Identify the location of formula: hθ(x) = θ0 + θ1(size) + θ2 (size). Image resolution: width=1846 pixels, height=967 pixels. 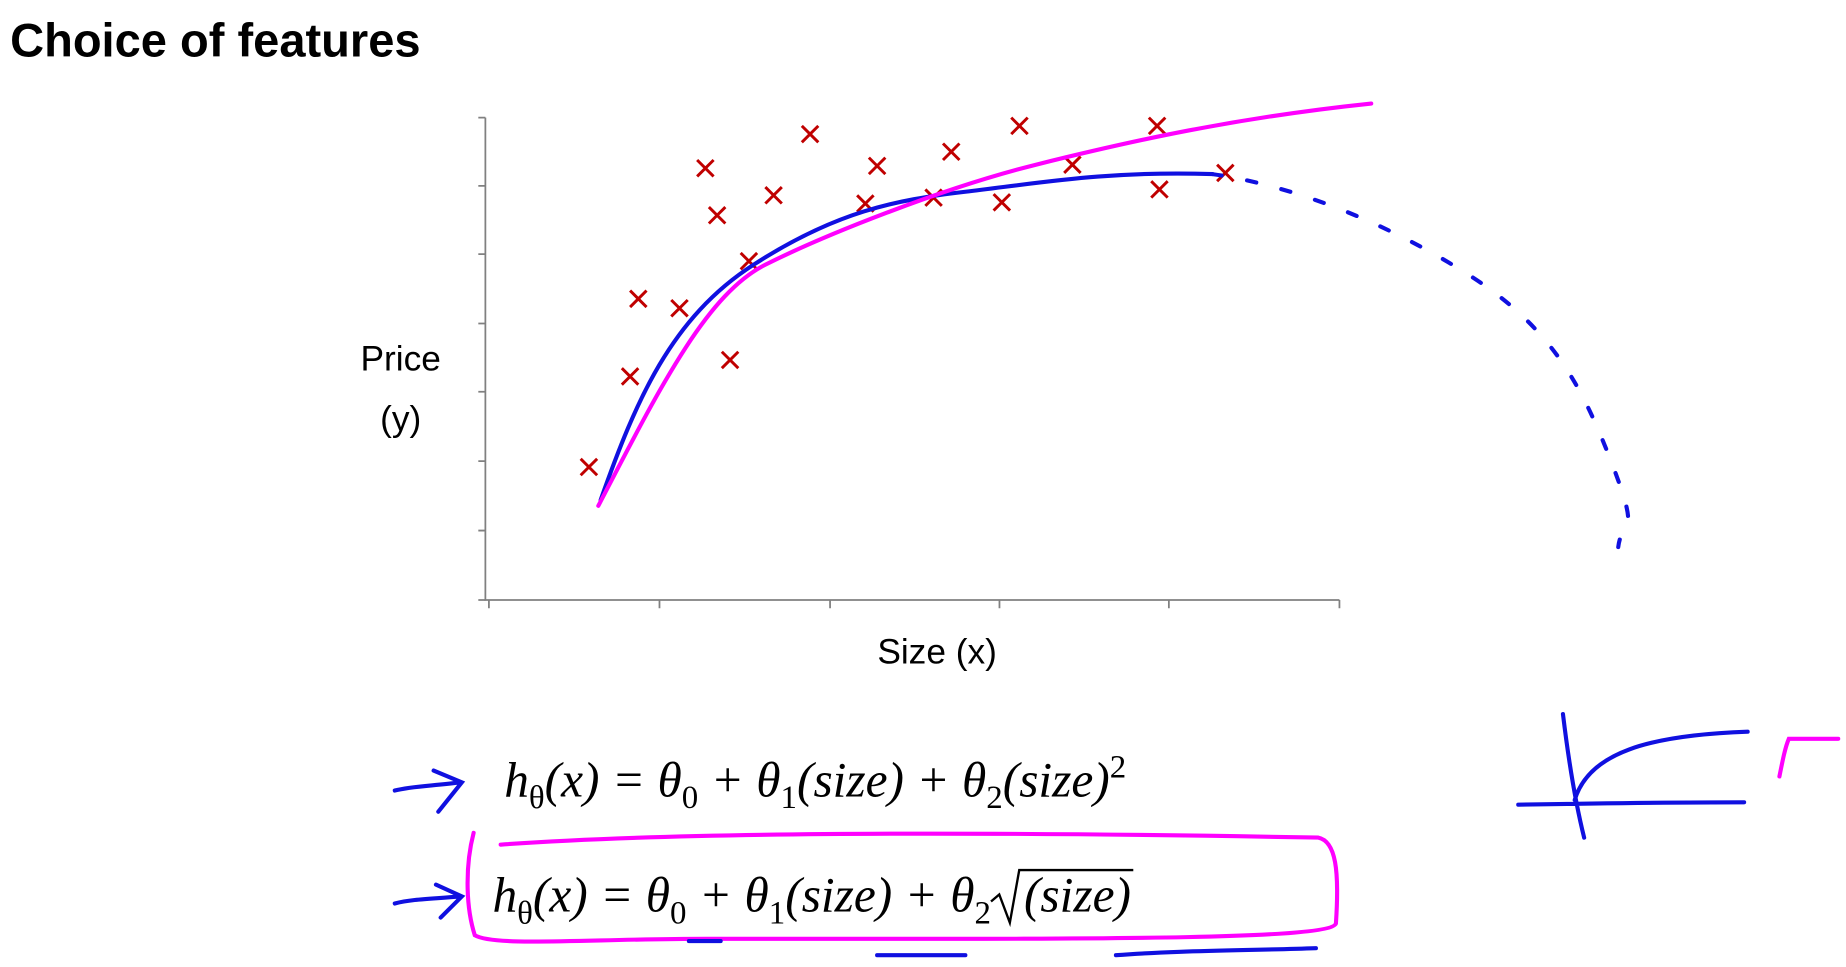
(811, 900).